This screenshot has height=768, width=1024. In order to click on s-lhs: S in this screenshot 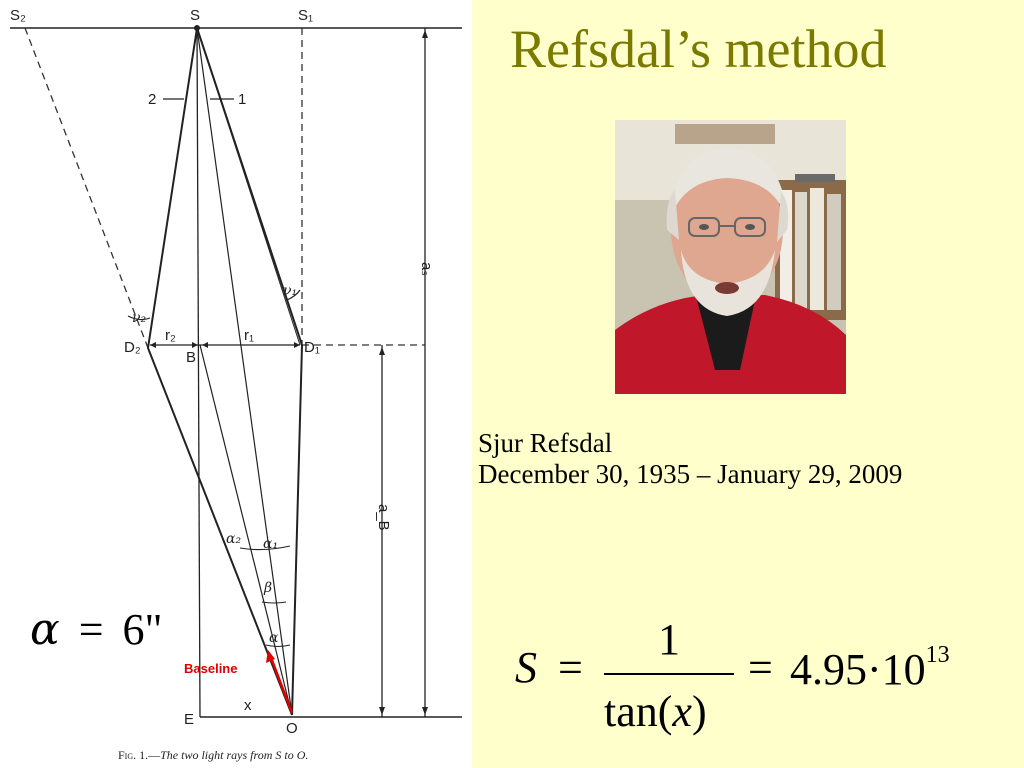, I will do `click(526, 667)`.